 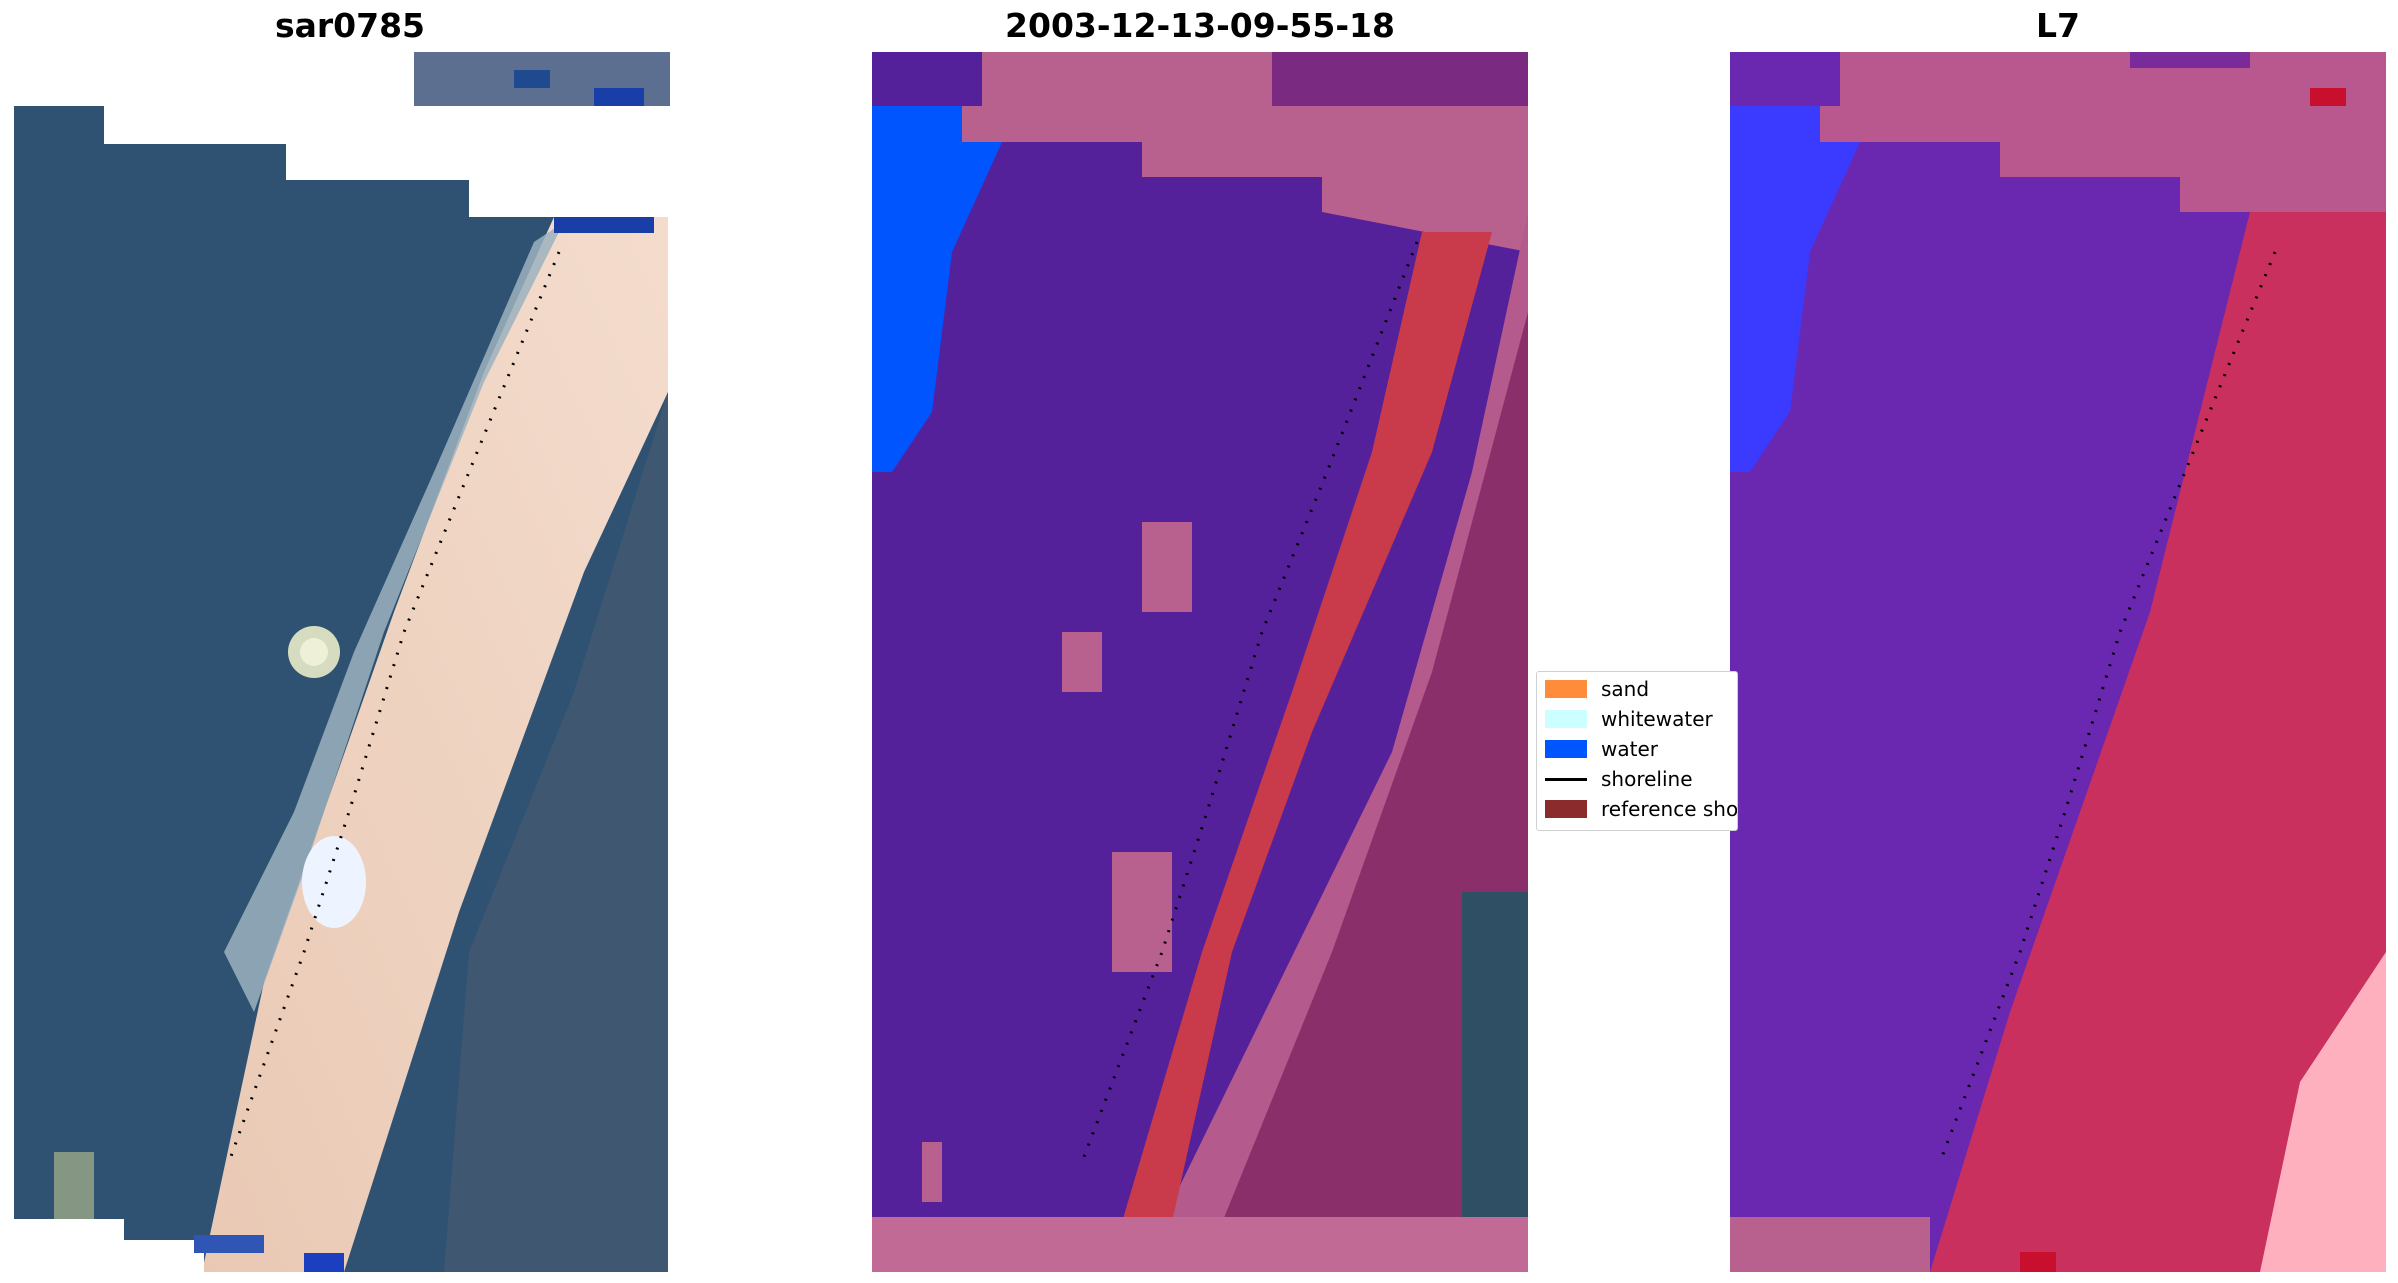 I want to click on left-panel-title: sar0785, so click(x=350, y=25).